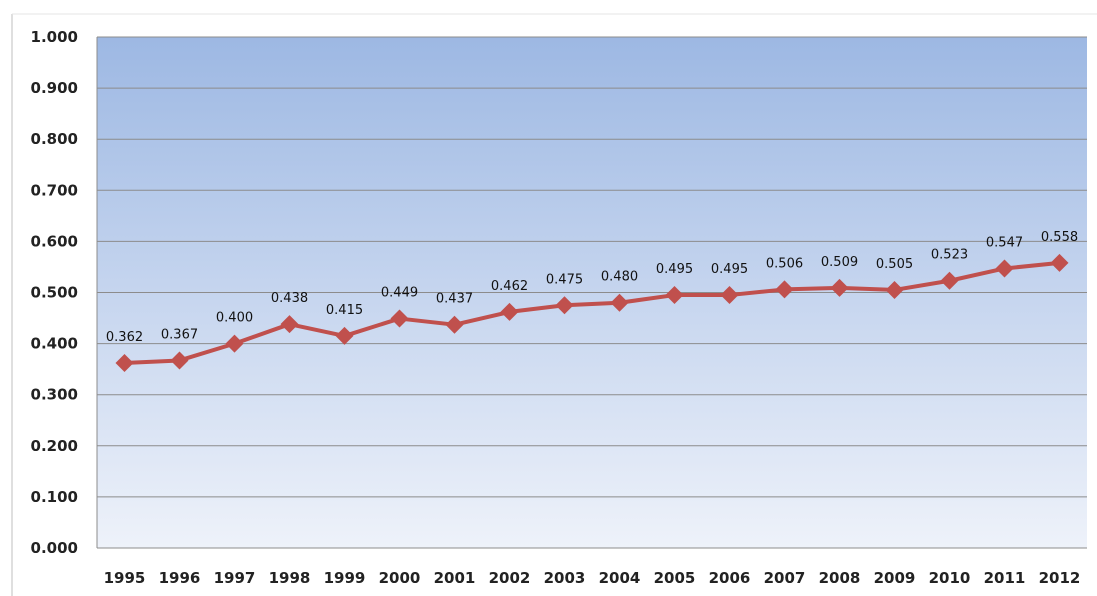 The height and width of the screenshot is (596, 1097). I want to click on x-tick-label: 1995, so click(125, 578).